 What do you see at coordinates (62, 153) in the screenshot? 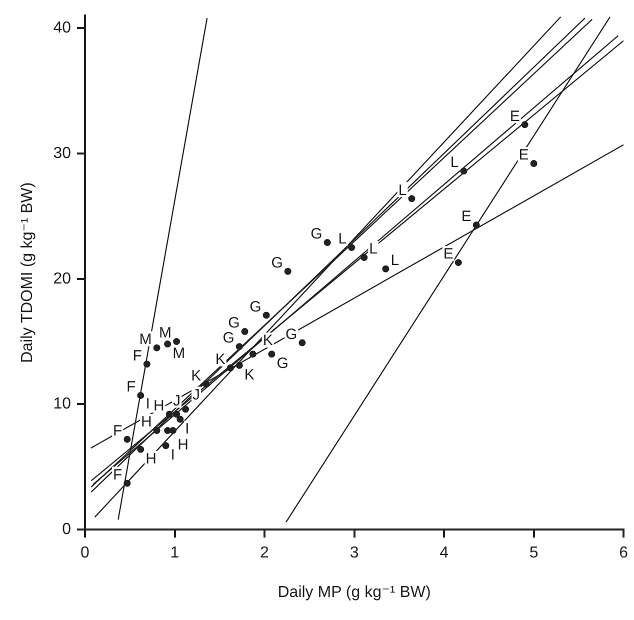
I see `y-tick-label: 30` at bounding box center [62, 153].